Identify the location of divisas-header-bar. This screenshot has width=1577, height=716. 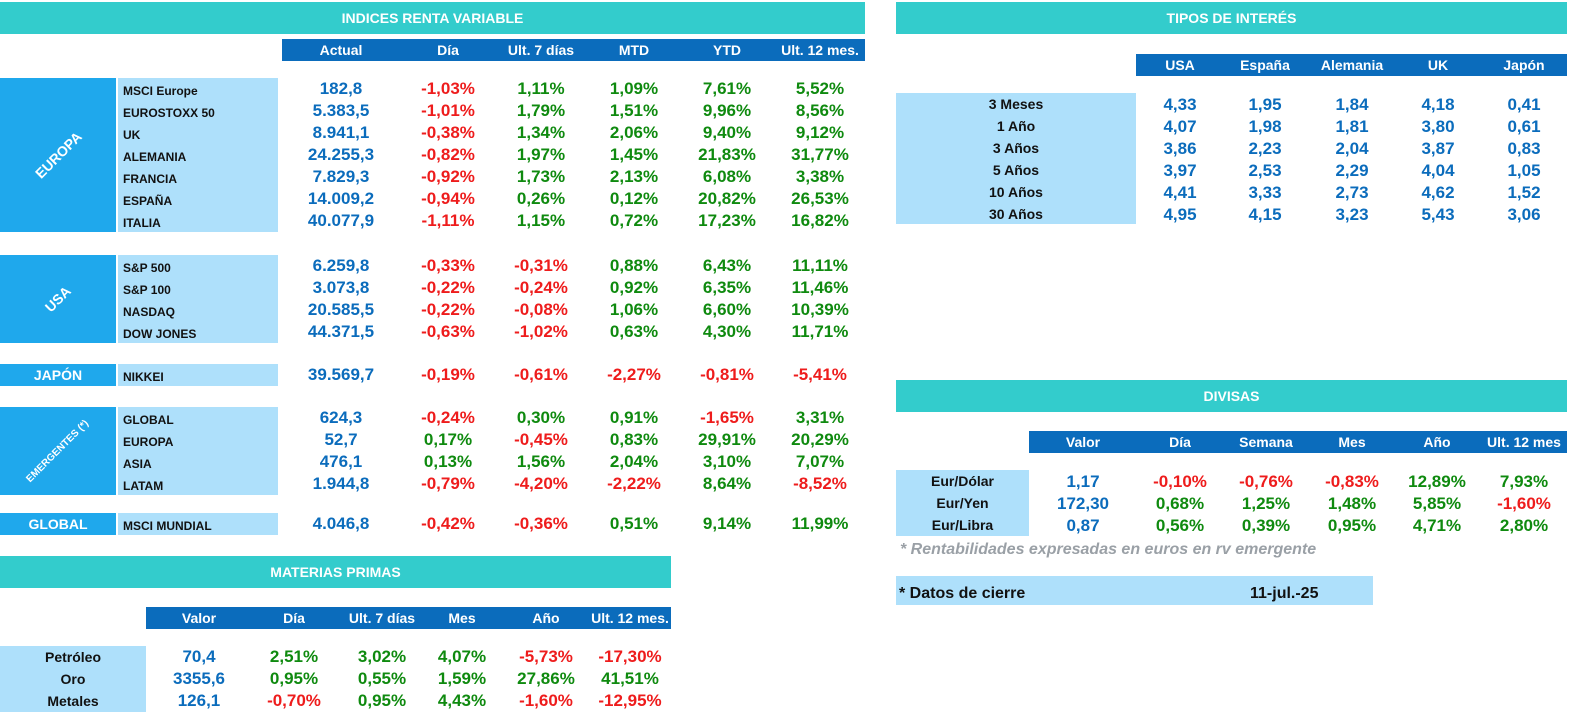
(1298, 442).